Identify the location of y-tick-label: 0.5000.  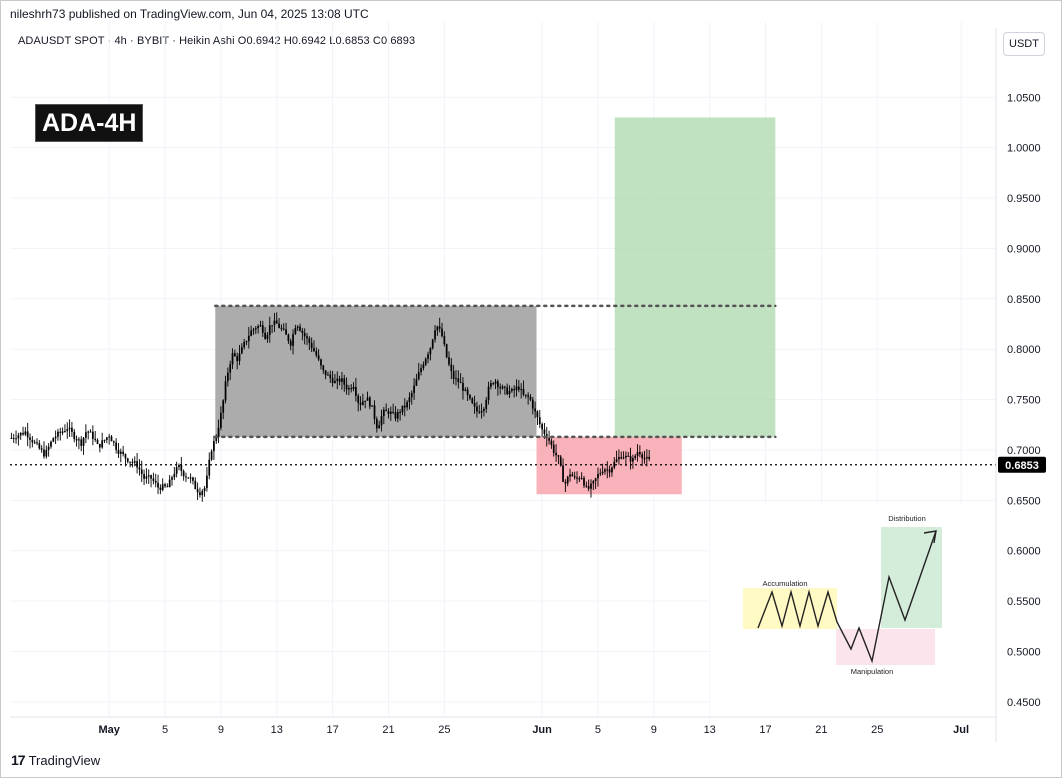
(1024, 653).